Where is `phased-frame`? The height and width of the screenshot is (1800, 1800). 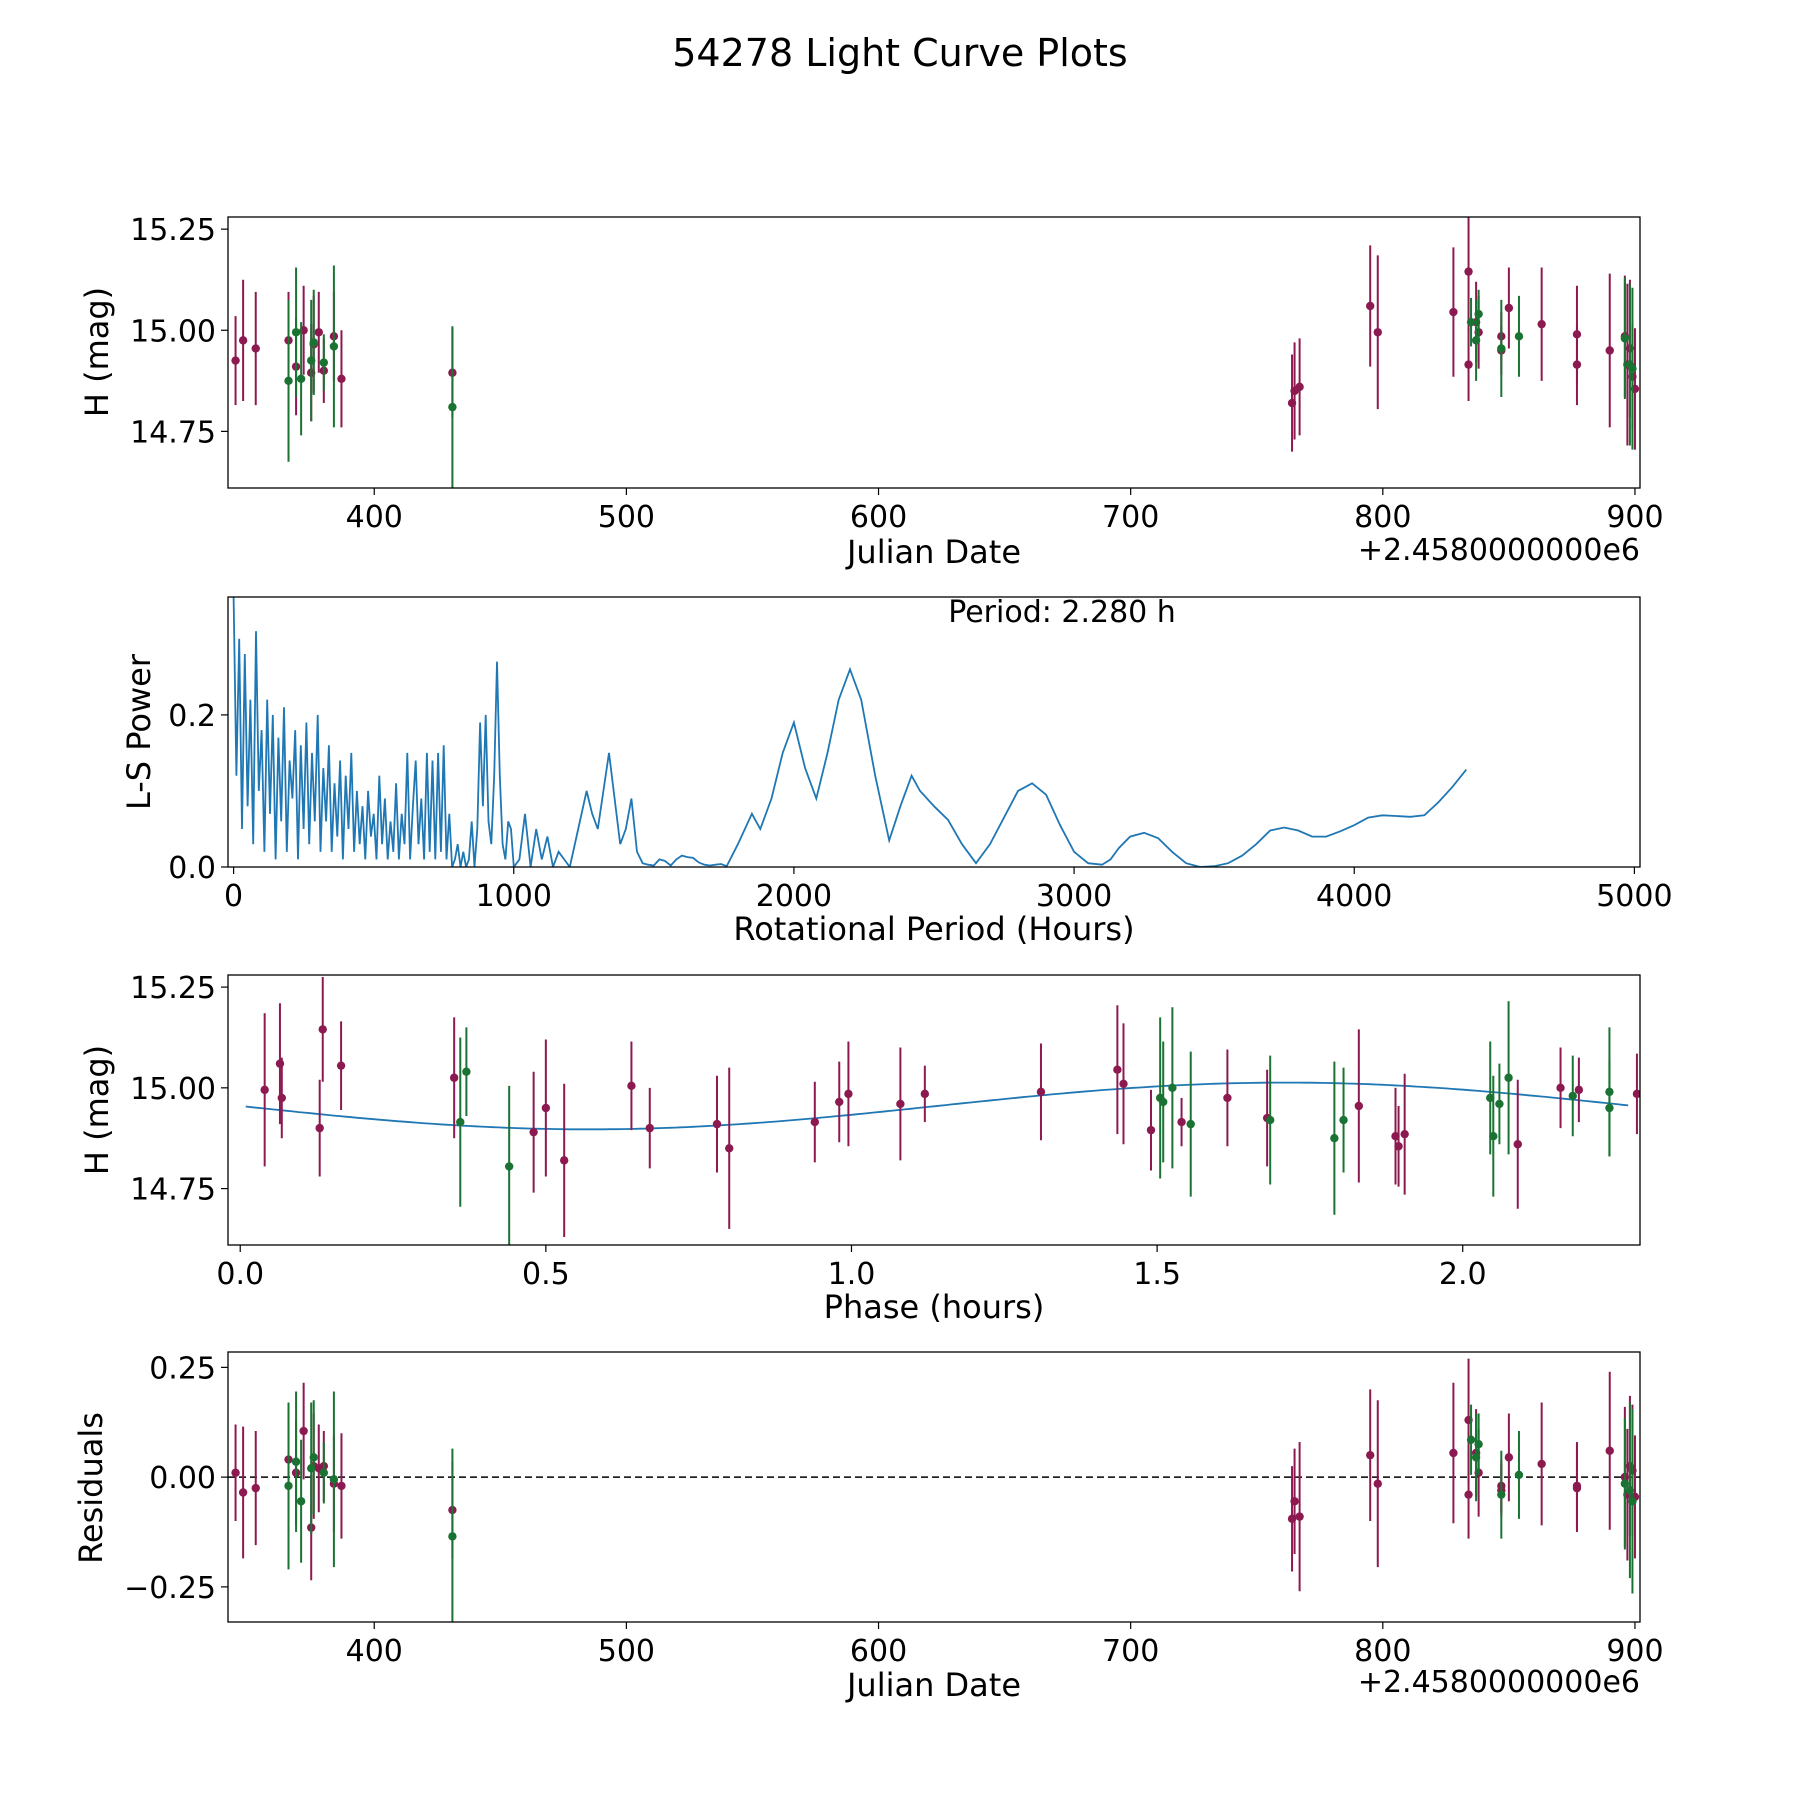
phased-frame is located at coordinates (934, 1110).